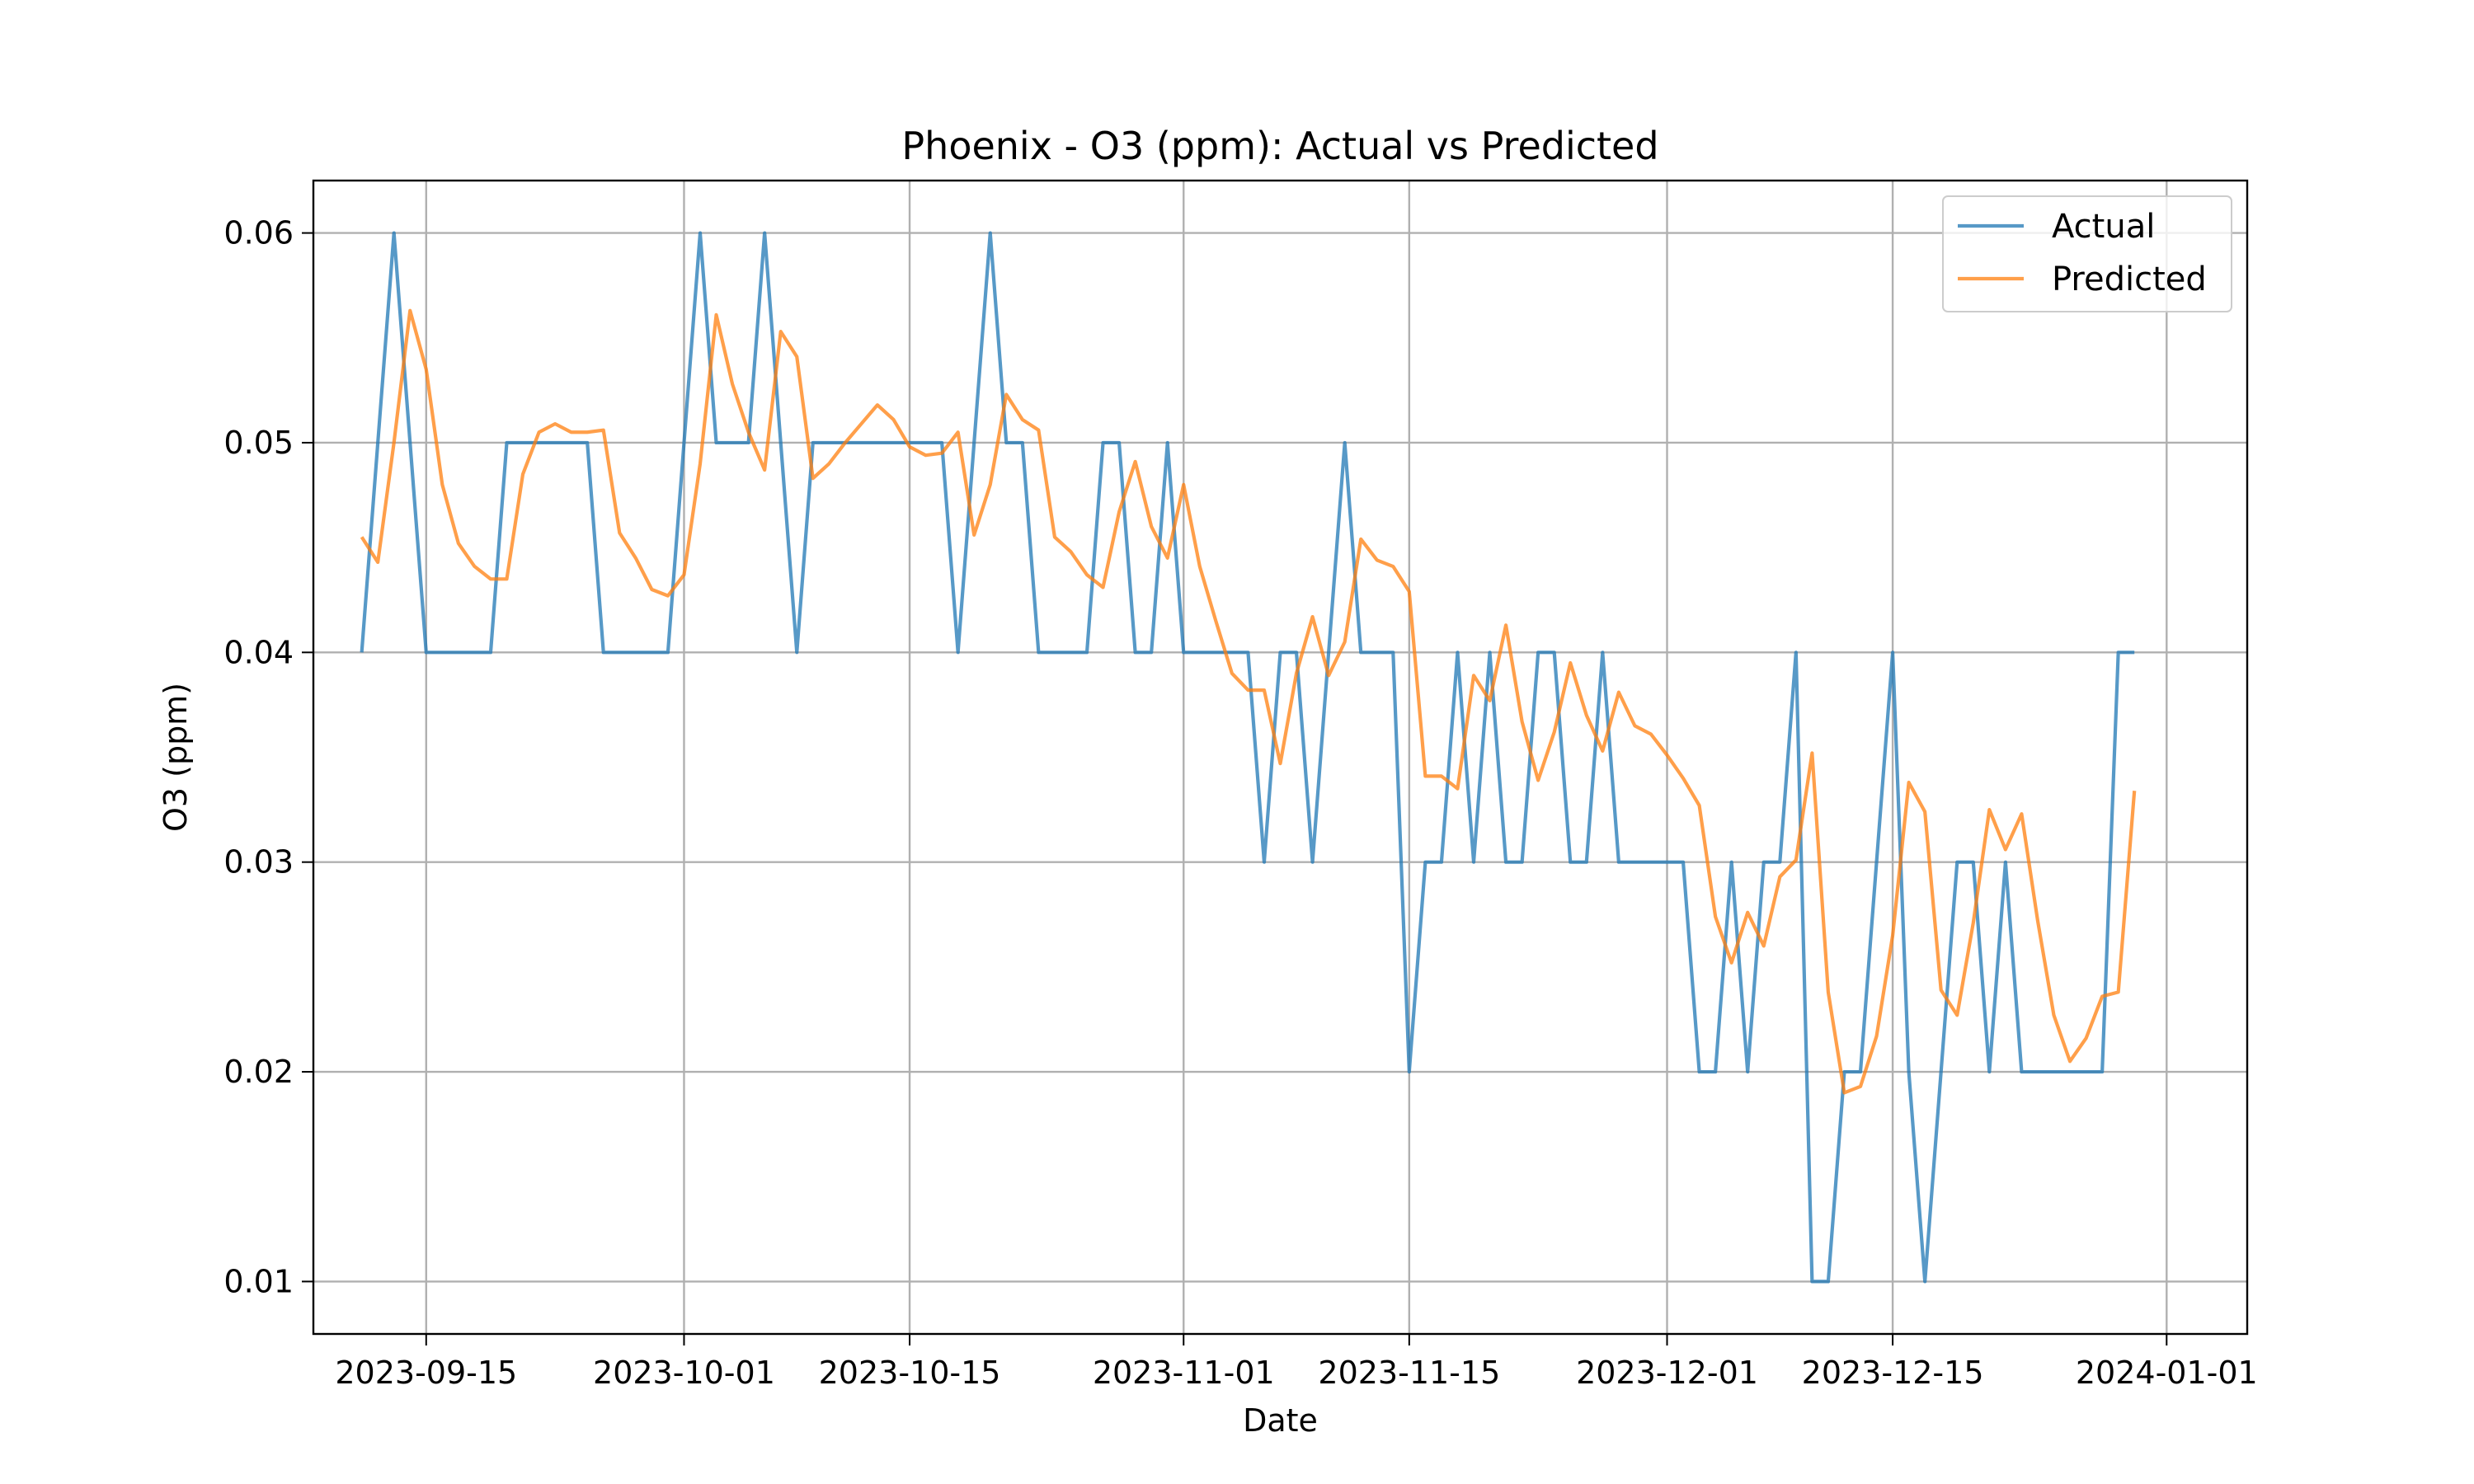 This screenshot has height=1484, width=2474. I want to click on x-tick-label: 2023-10-01, so click(684, 1373).